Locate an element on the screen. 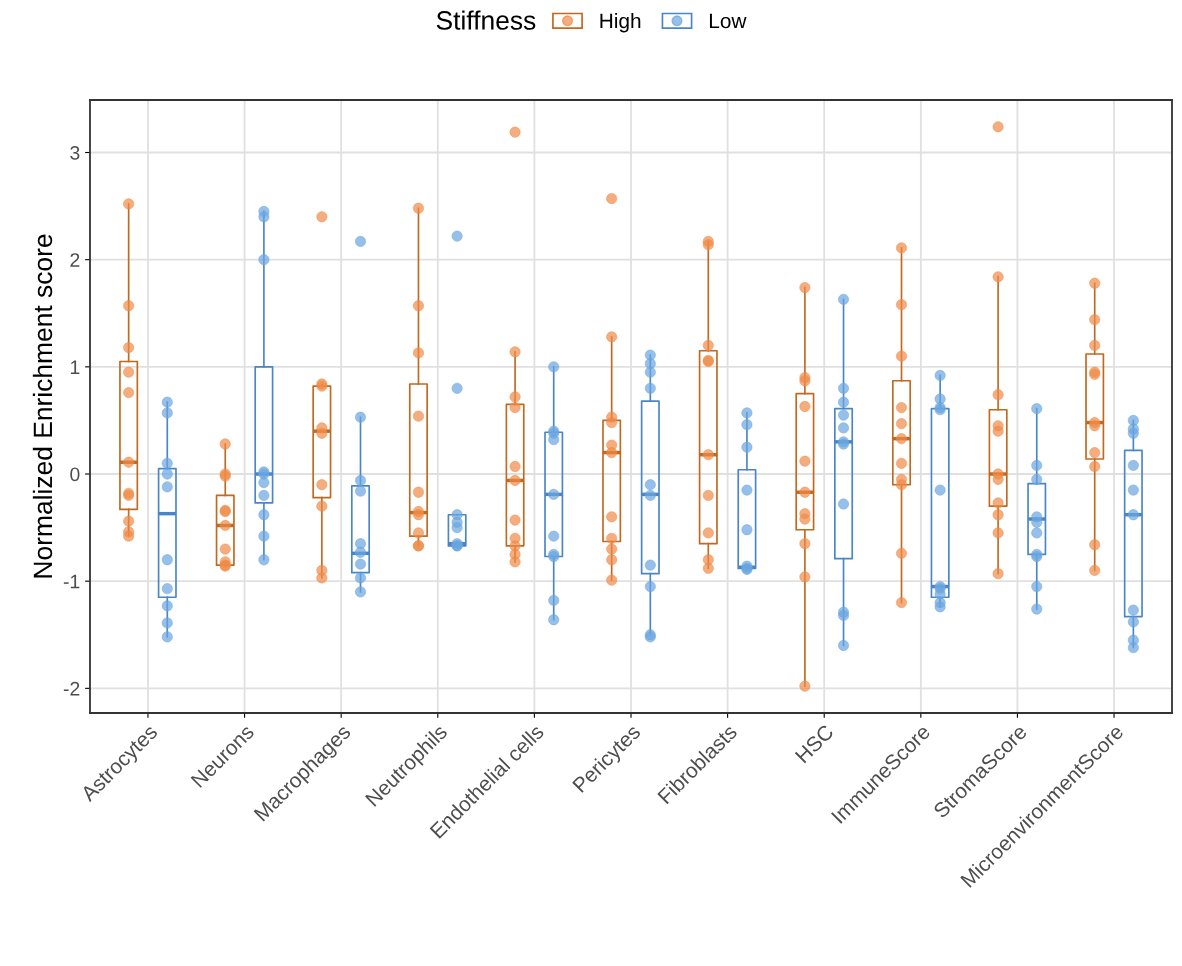  legend-label: High is located at coordinates (620, 23).